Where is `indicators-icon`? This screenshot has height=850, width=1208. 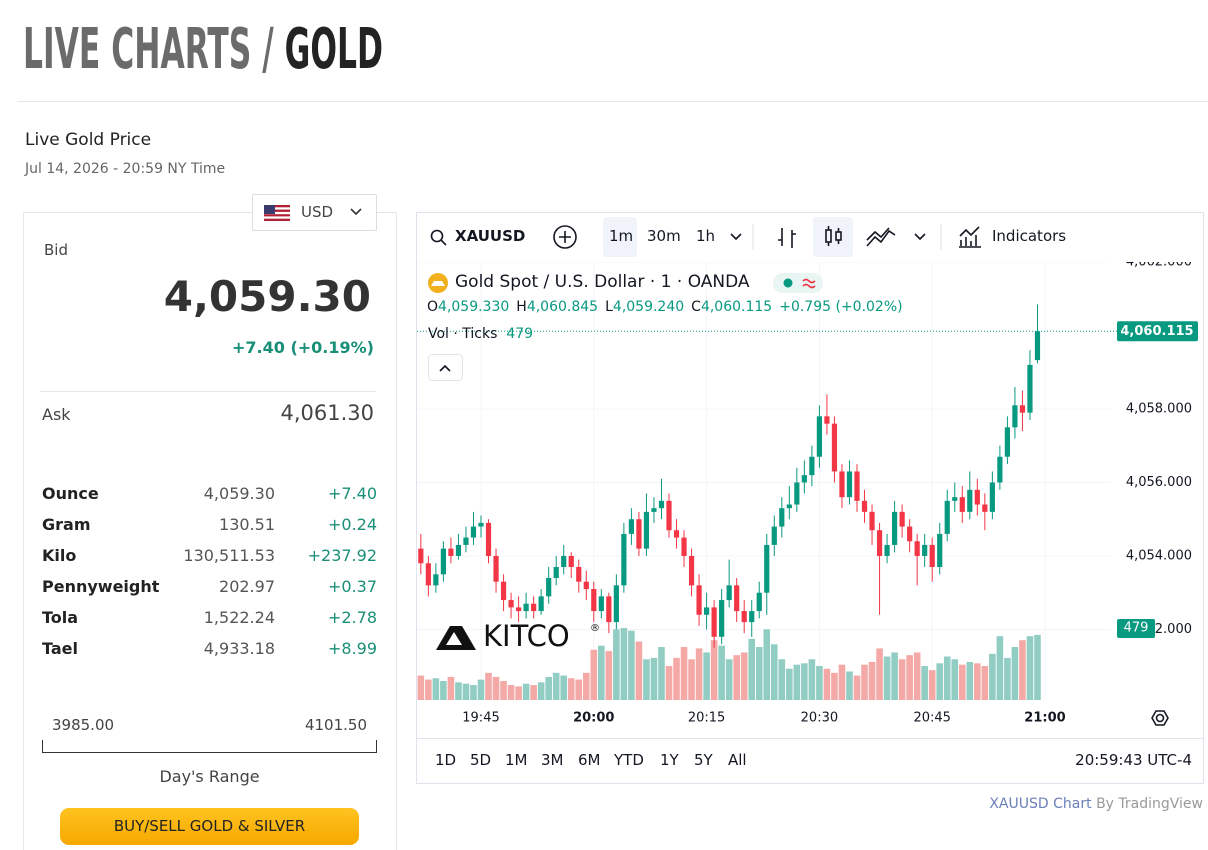
indicators-icon is located at coordinates (970, 237).